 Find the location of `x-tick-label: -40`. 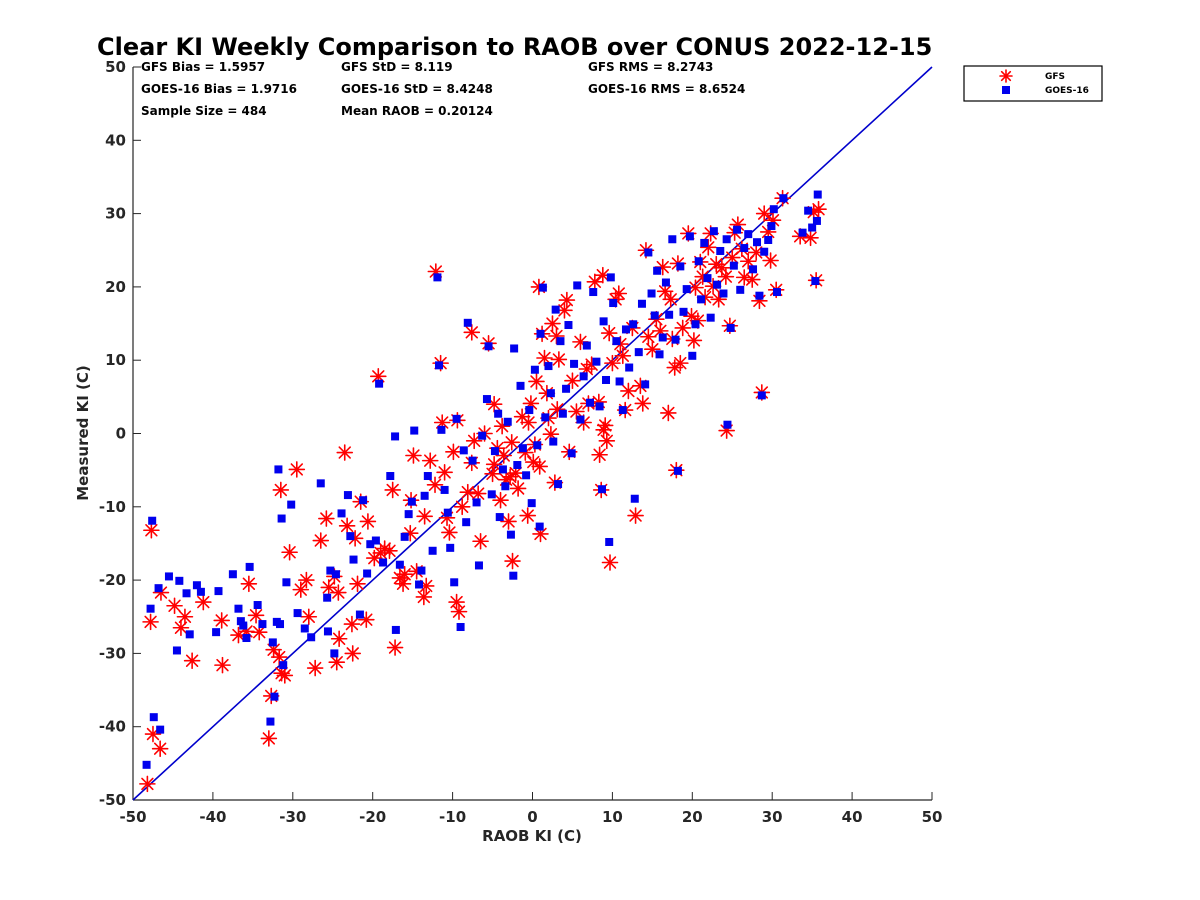

x-tick-label: -40 is located at coordinates (212, 817).